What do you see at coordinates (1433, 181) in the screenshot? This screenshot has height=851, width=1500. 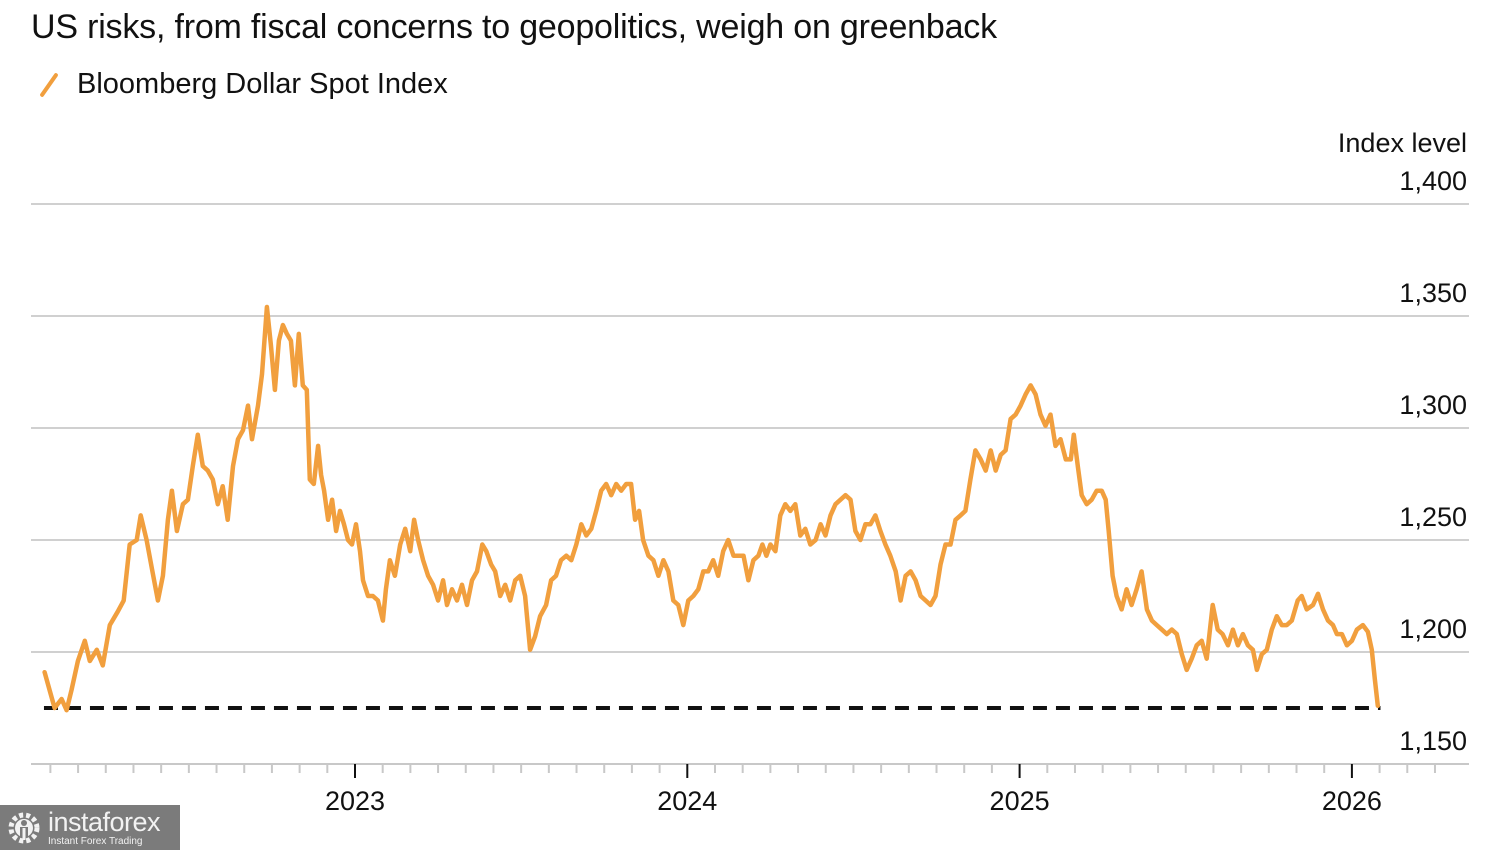 I see `y-tick-label: 1,400` at bounding box center [1433, 181].